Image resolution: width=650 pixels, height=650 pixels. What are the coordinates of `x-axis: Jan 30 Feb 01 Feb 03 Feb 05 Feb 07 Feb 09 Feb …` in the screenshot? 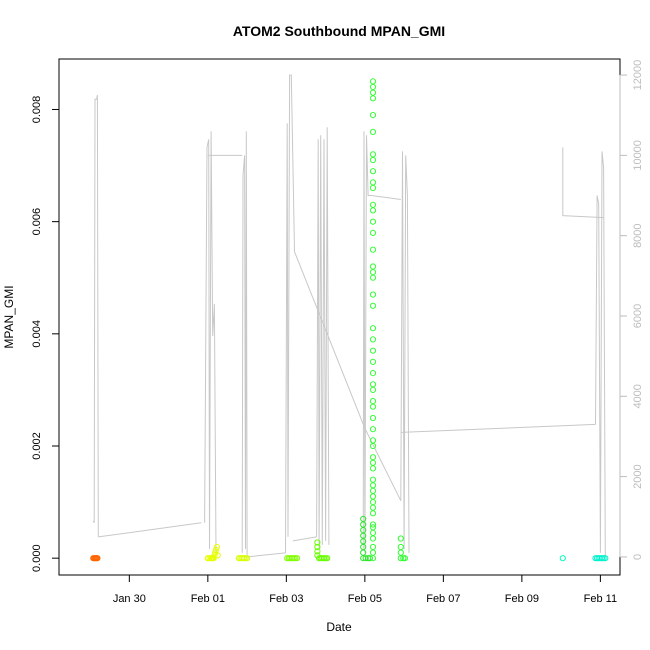 It's located at (365, 589).